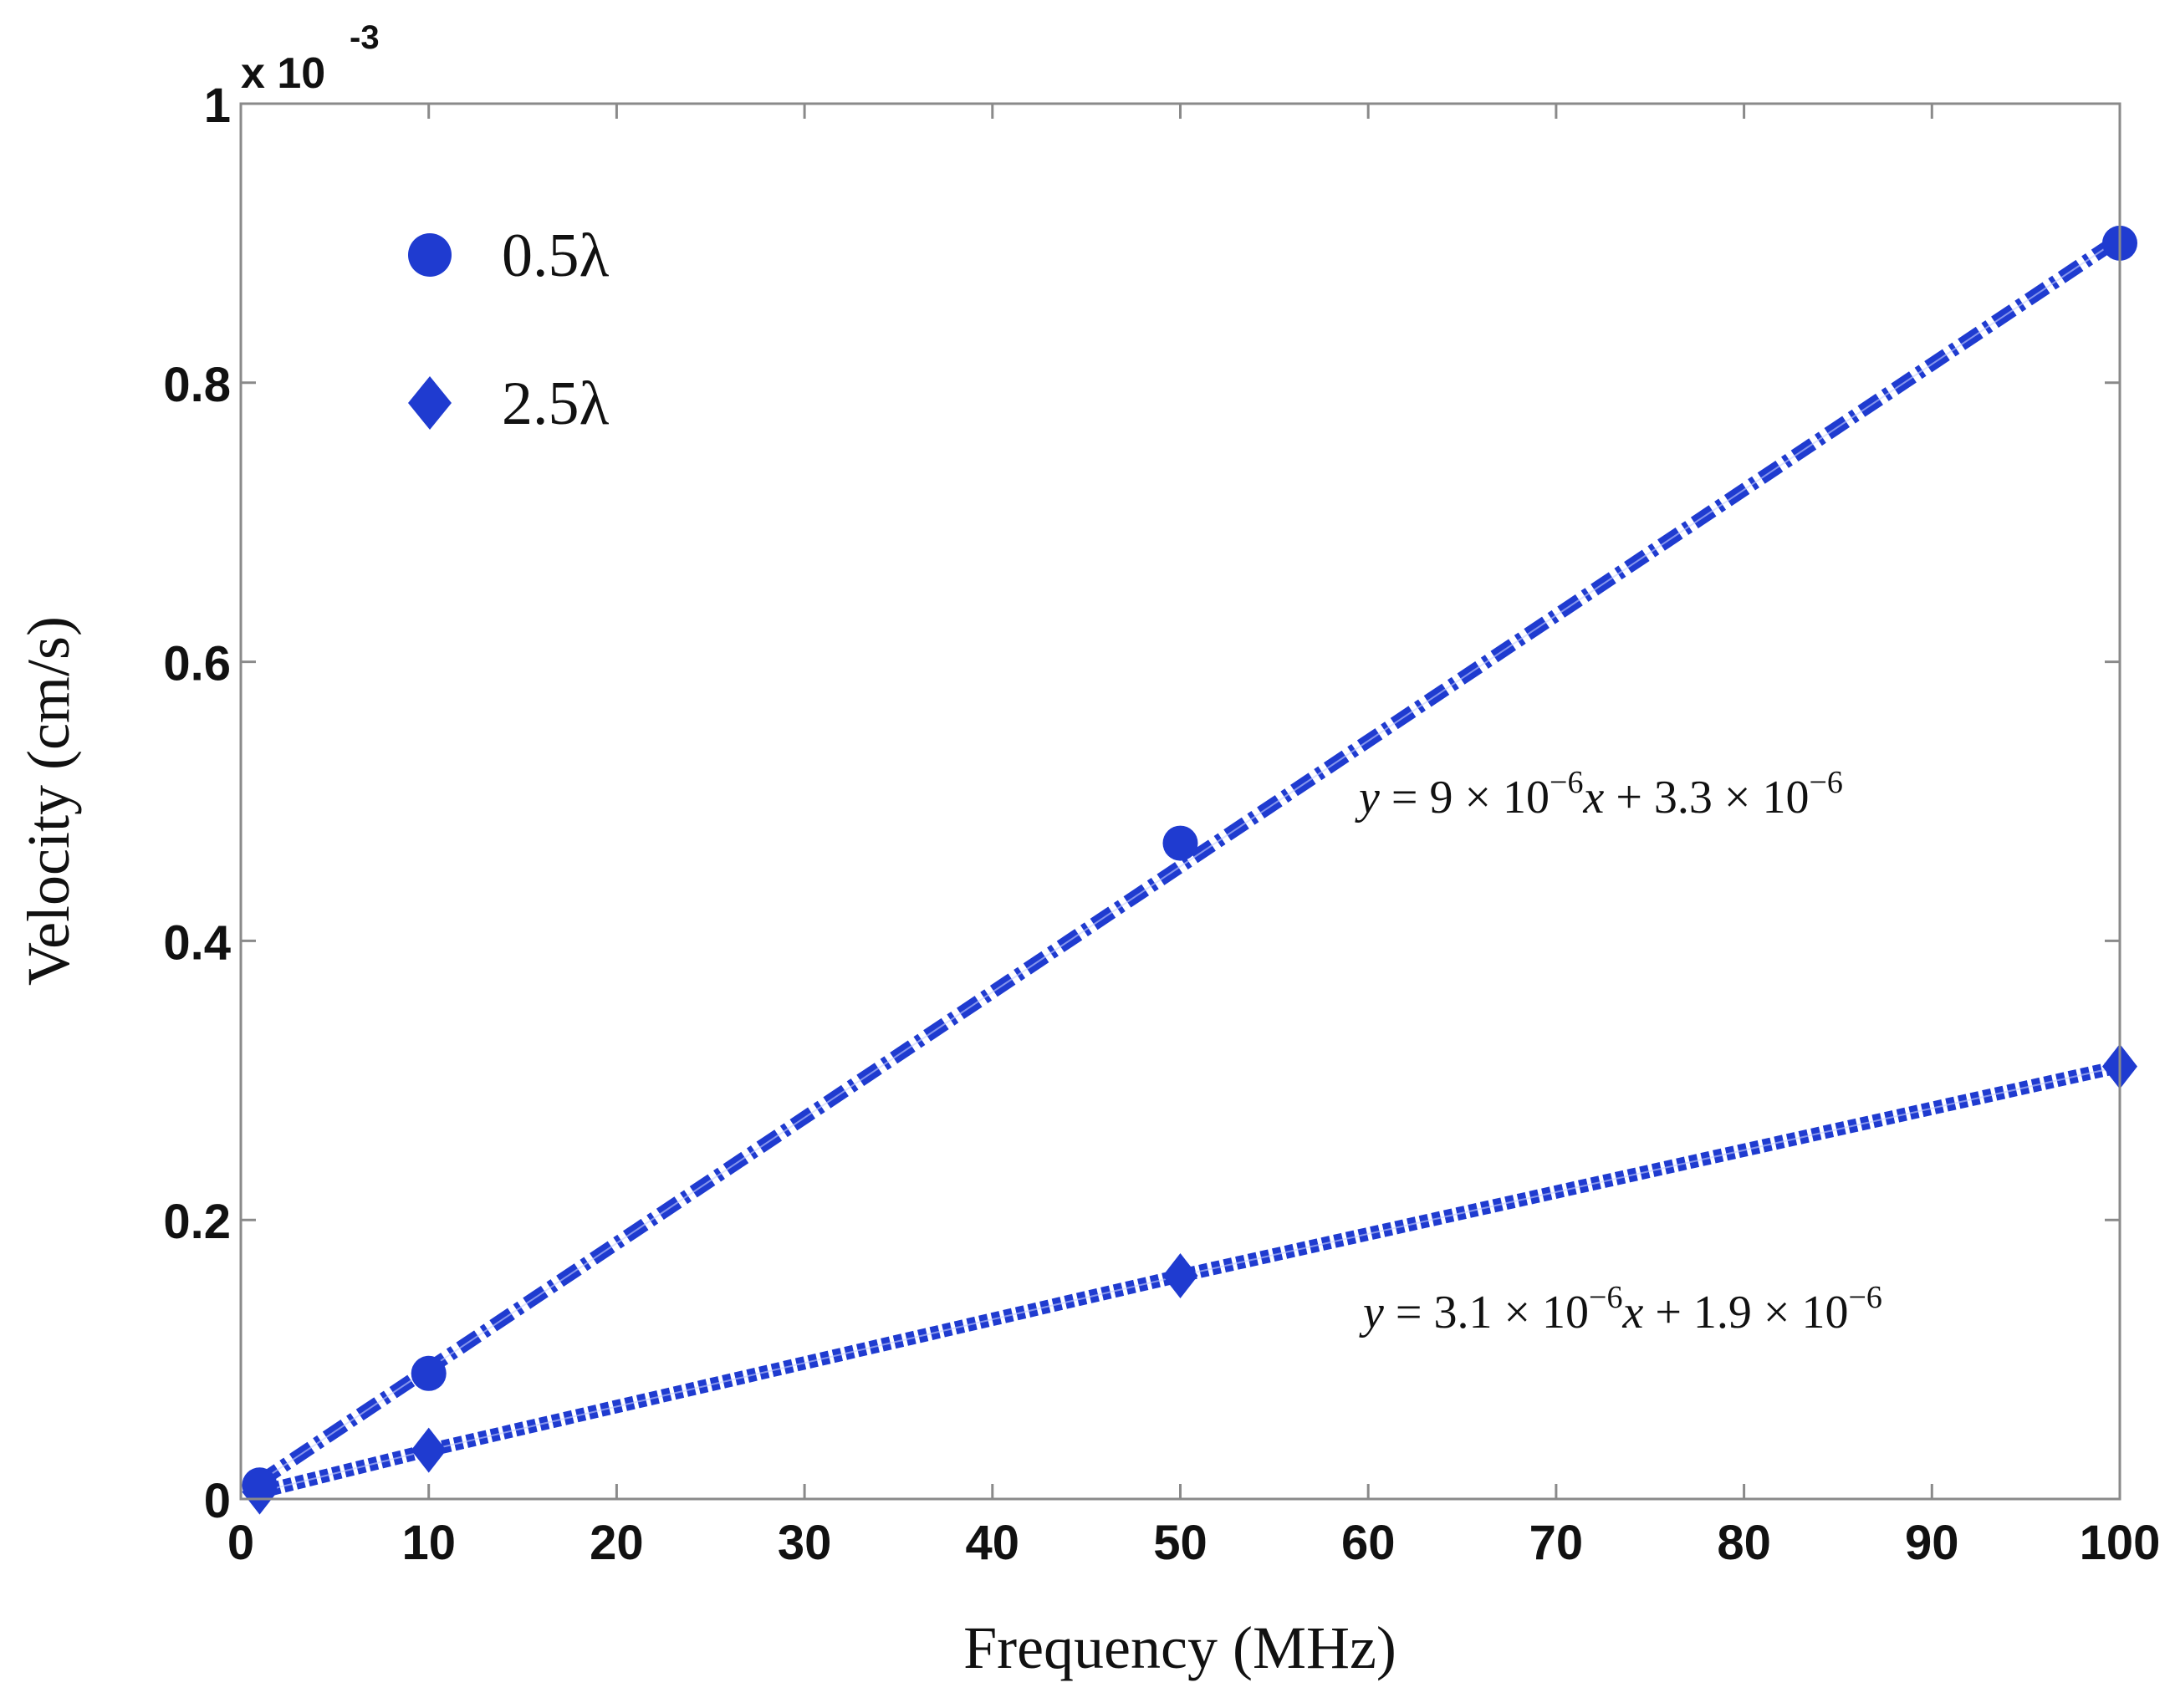  Describe the element at coordinates (805, 1543) in the screenshot. I see `x-tick-label: 30` at that location.